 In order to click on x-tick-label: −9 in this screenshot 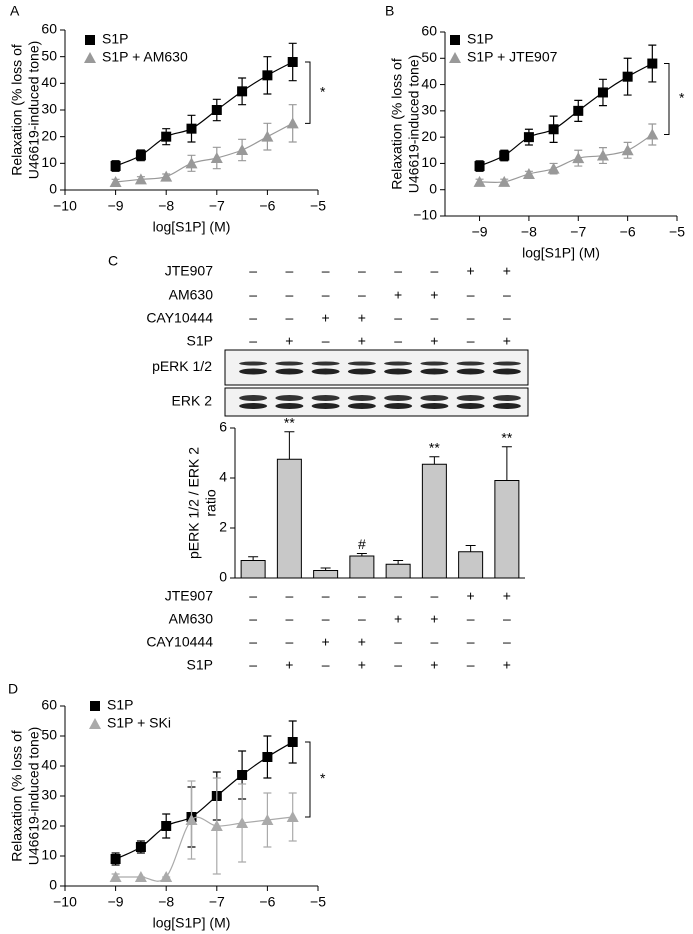, I will do `click(116, 902)`.